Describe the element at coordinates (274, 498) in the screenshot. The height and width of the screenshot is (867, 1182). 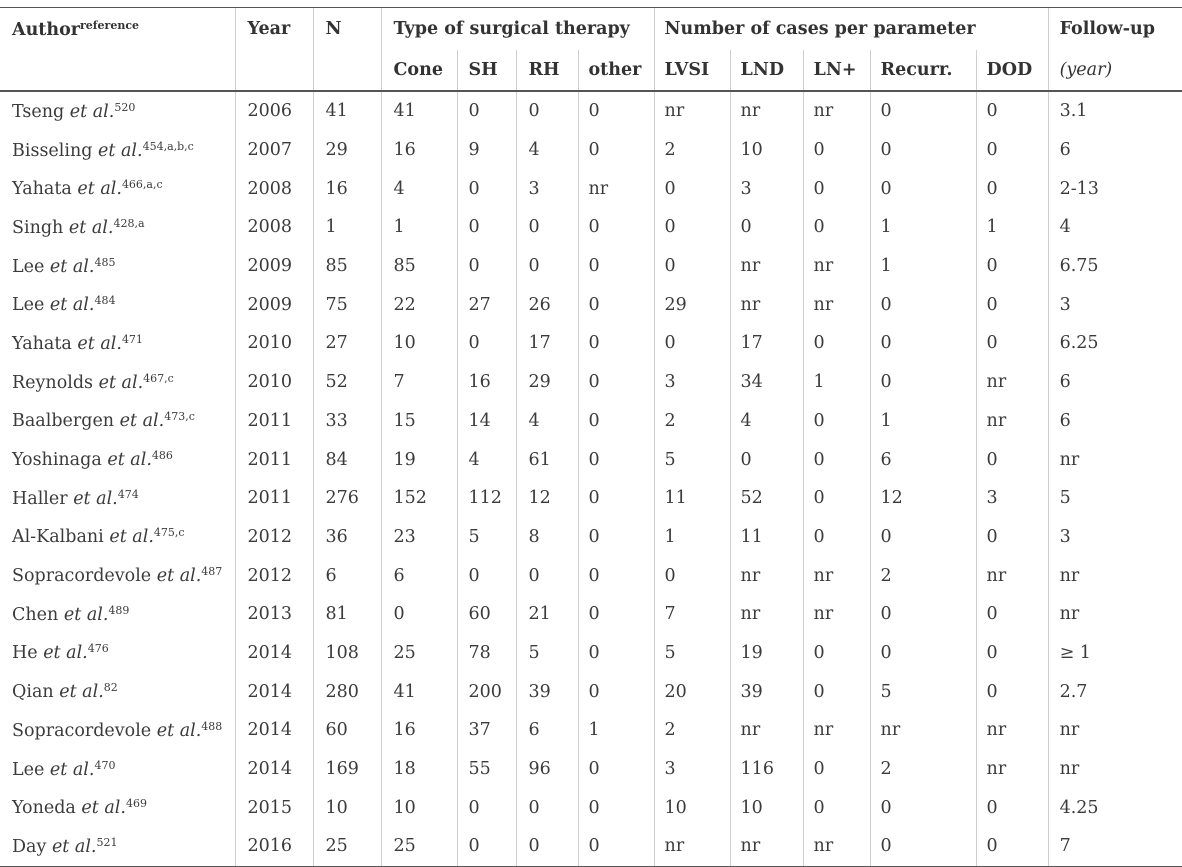
I see `cell-year: 2011` at that location.